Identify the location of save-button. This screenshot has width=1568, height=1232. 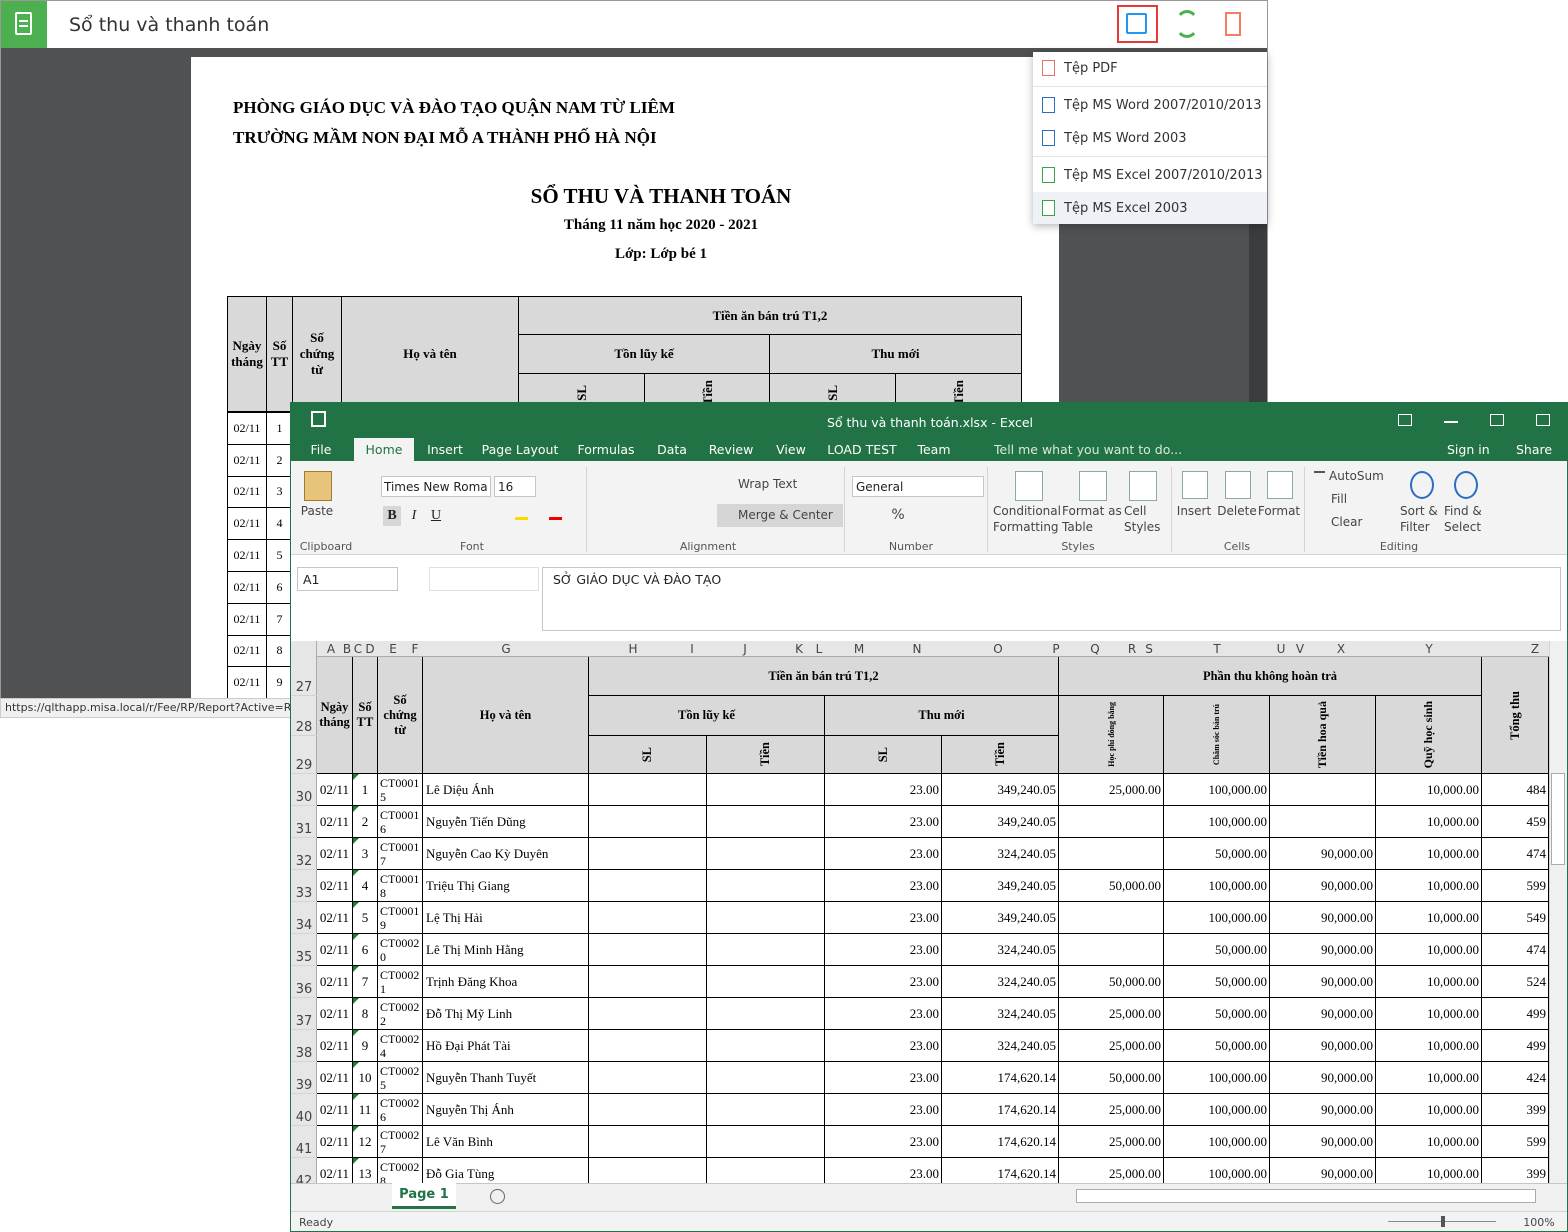
(1137, 24).